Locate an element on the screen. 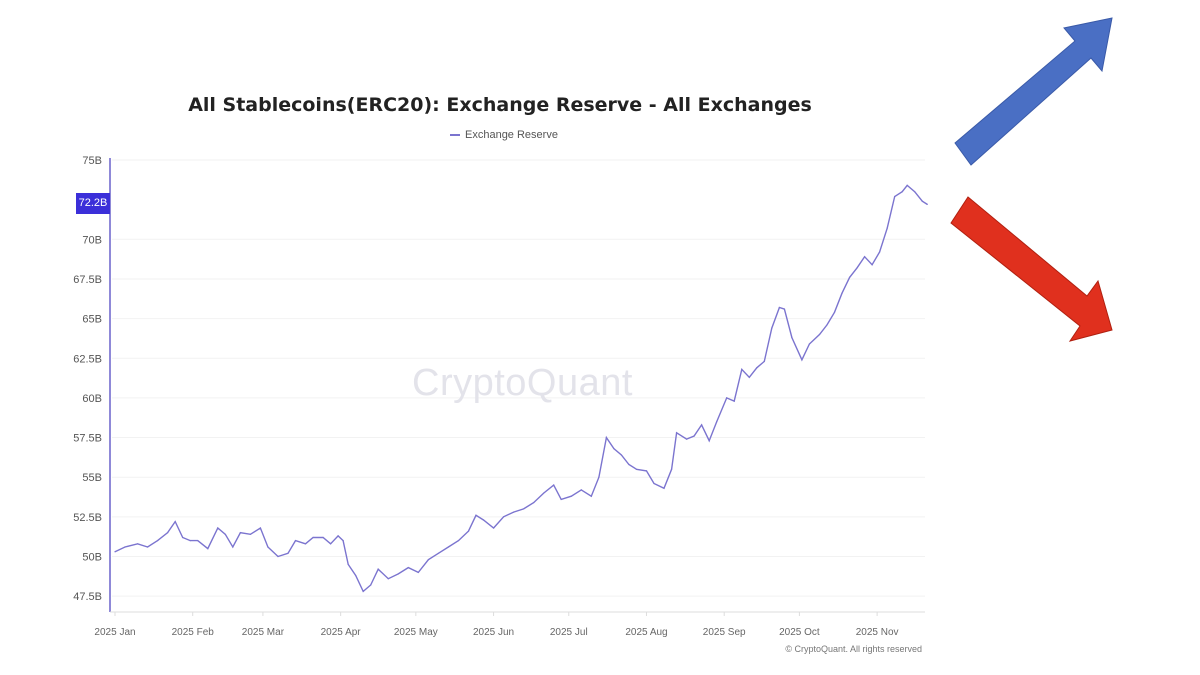  arrow-down-icon is located at coordinates (1031, 269).